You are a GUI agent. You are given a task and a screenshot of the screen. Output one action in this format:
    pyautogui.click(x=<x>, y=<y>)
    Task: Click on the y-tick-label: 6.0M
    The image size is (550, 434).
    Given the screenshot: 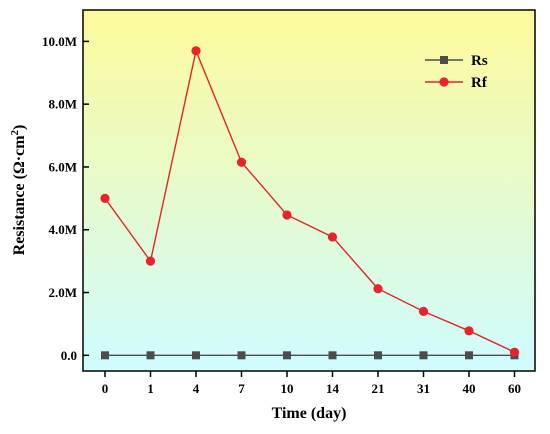 What is the action you would take?
    pyautogui.click(x=62, y=166)
    